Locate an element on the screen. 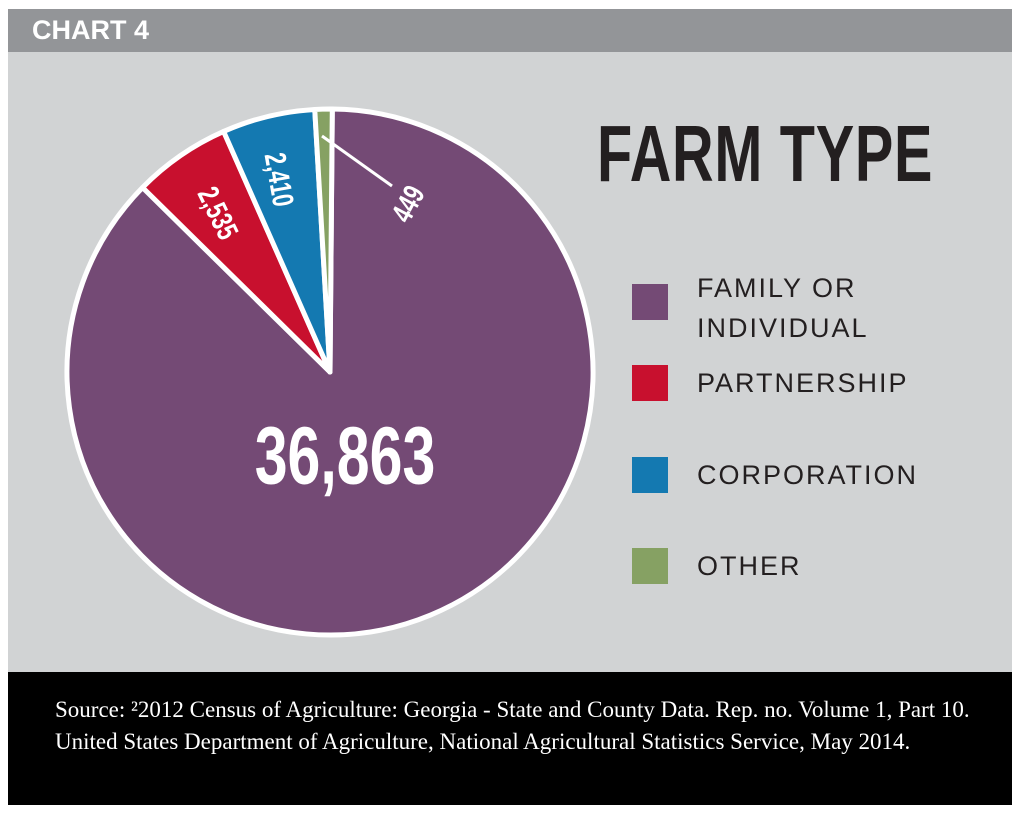 The image size is (1024, 814). chart-title: FARM TYPE is located at coordinates (765, 153).